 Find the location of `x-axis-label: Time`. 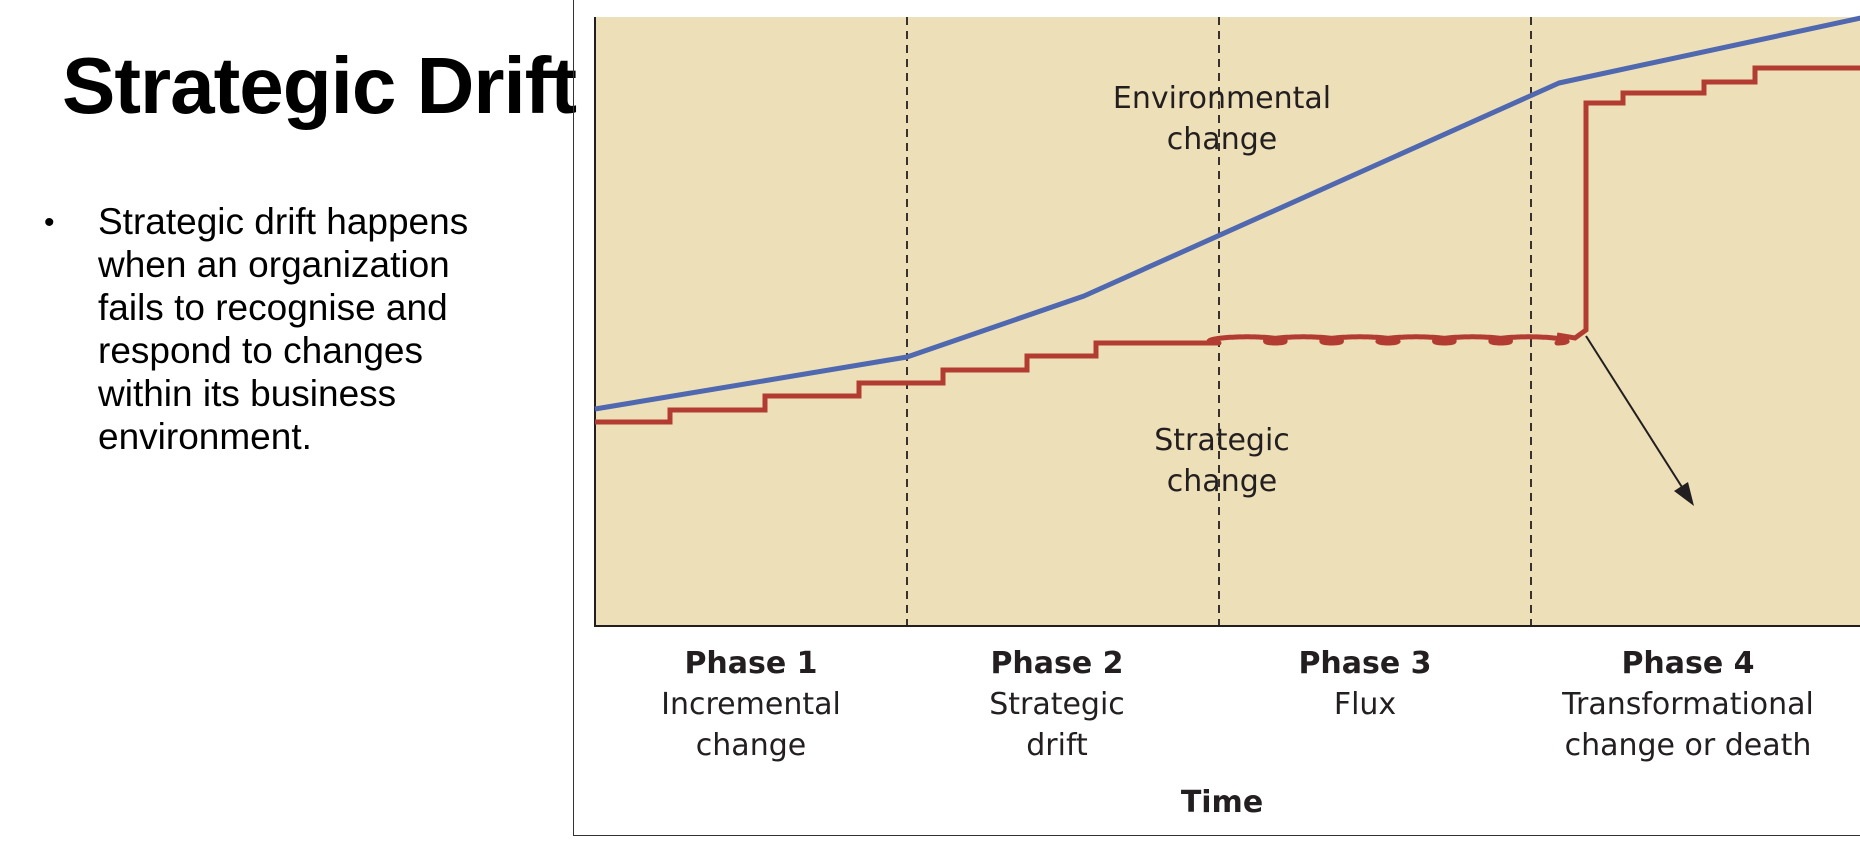

x-axis-label: Time is located at coordinates (1222, 802).